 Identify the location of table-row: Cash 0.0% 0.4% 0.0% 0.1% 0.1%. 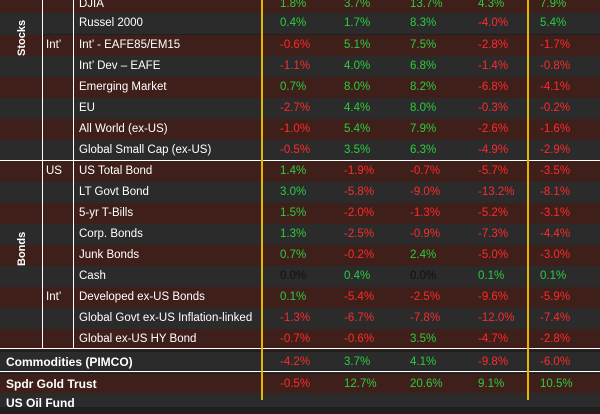
(300, 276).